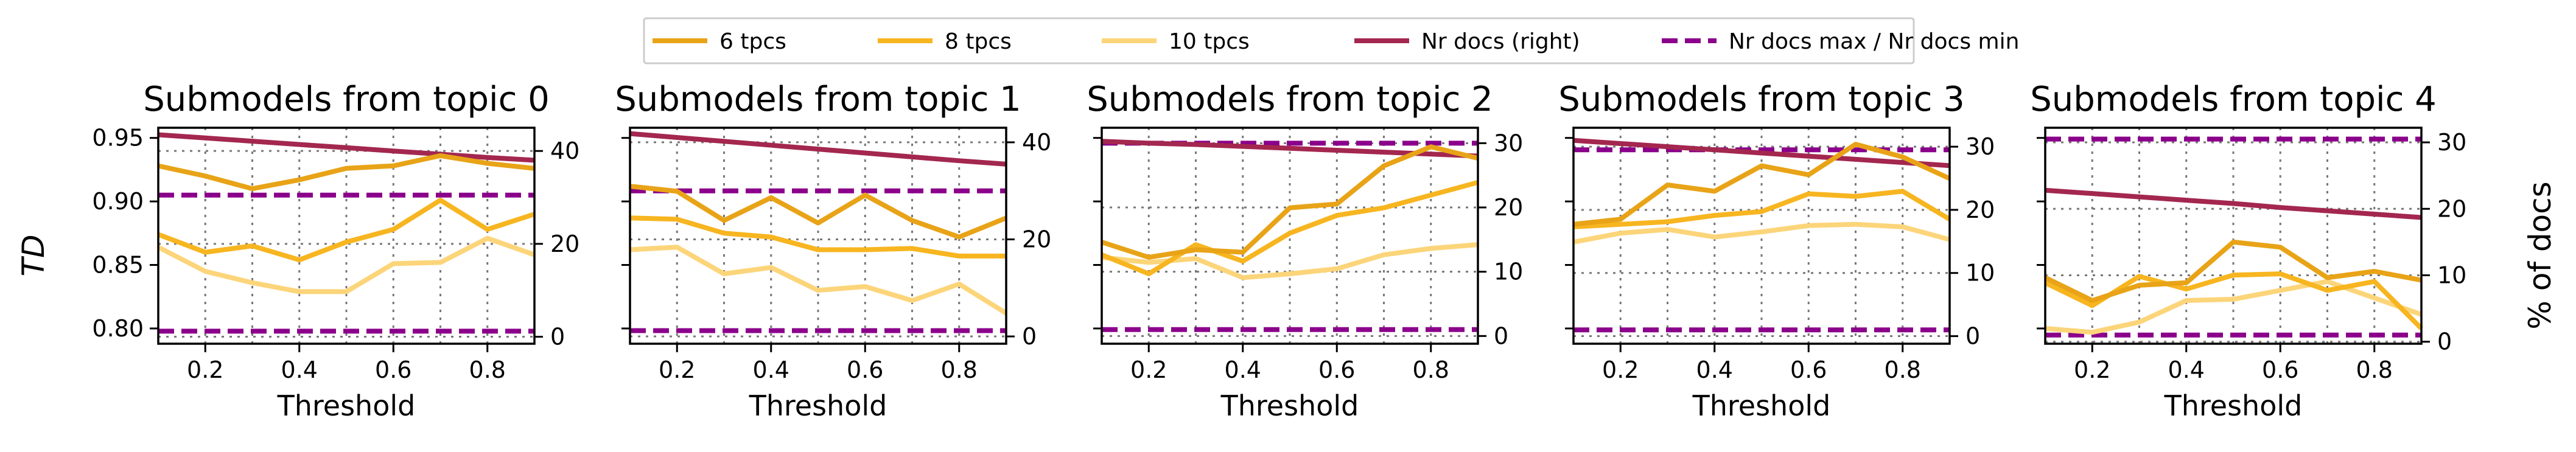  Describe the element at coordinates (752, 41) in the screenshot. I see `legend-label: 6 tpcs` at that location.